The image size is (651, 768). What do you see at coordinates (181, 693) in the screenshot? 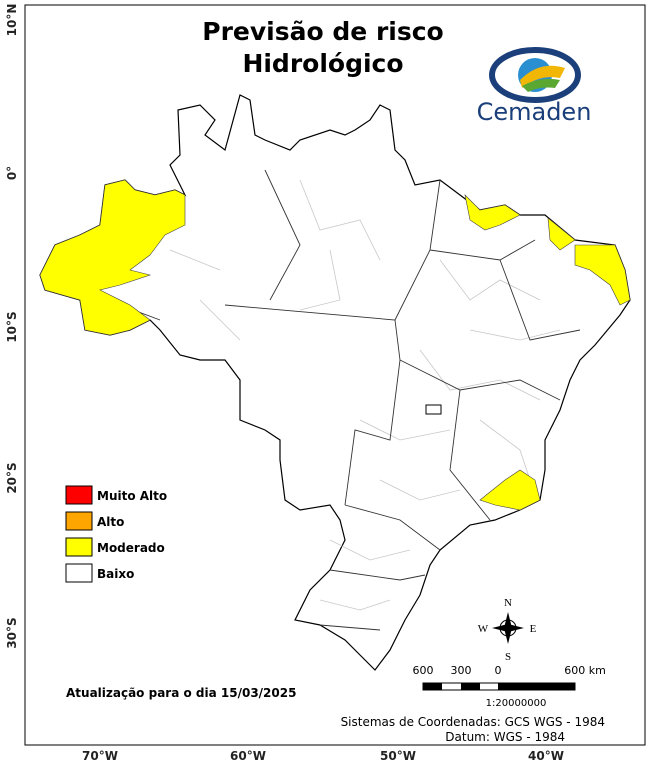
I see `update-date: Atualização para o dia 15/03/2025` at bounding box center [181, 693].